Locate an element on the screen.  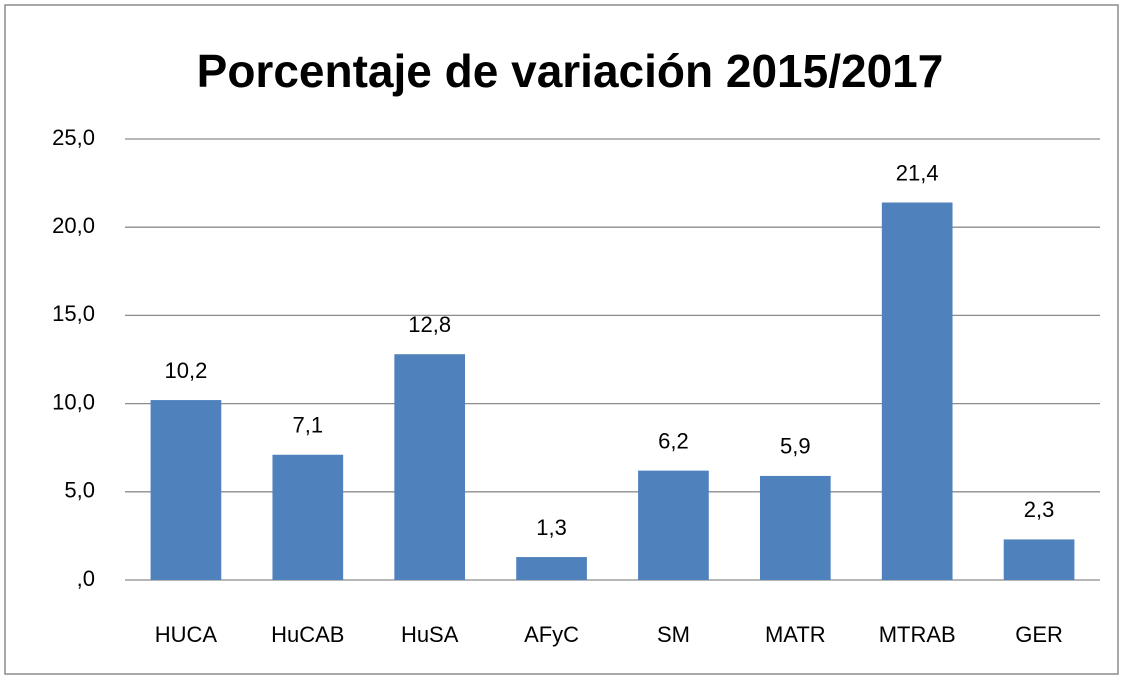
value-label: 12,8 is located at coordinates (429, 324).